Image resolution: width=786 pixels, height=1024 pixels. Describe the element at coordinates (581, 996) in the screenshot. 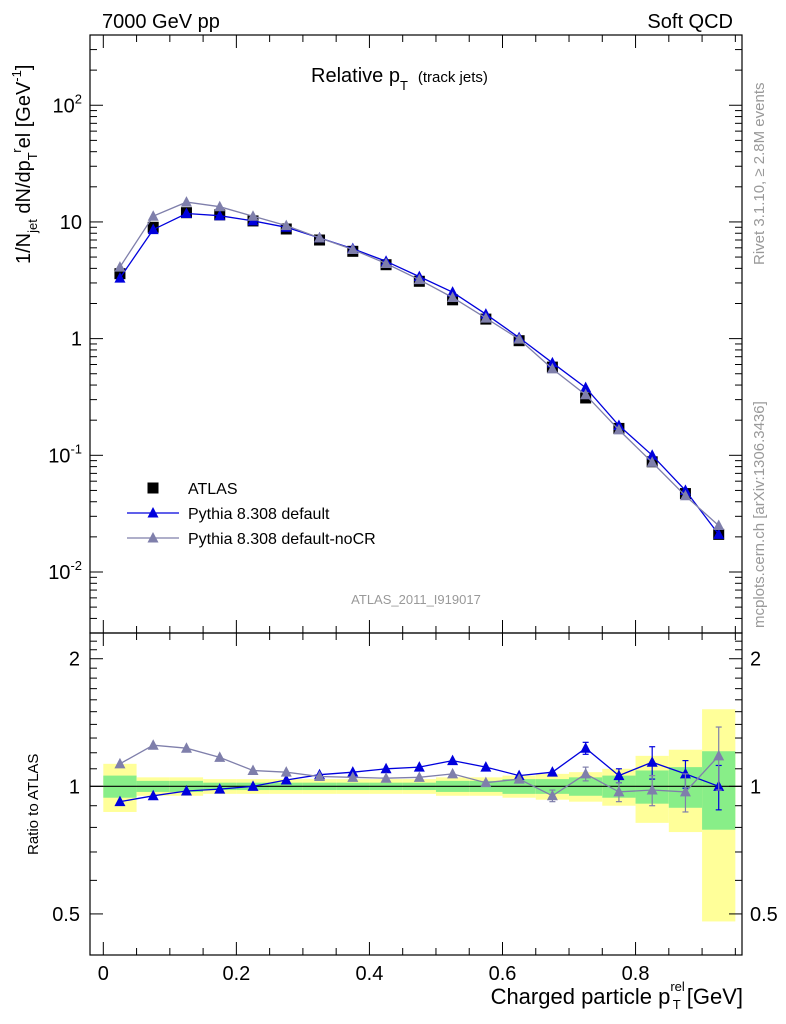

I see `x-axis-label-main: Charged particle p` at that location.